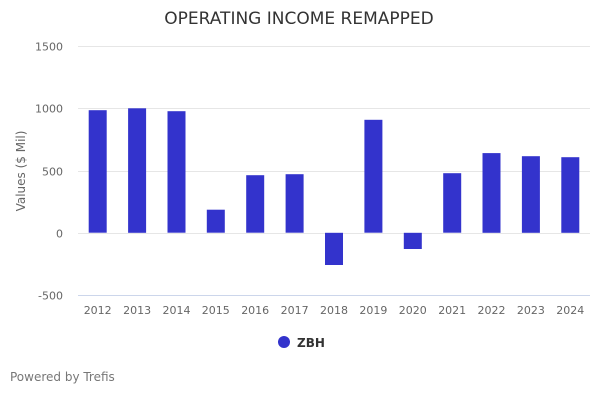  Describe the element at coordinates (570, 195) in the screenshot. I see `bar-2024` at that location.